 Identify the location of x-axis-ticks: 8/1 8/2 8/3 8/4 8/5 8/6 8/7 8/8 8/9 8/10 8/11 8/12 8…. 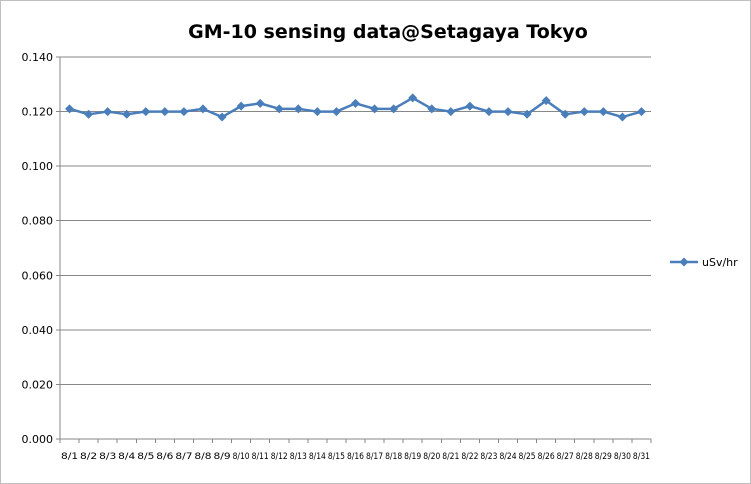
(355, 450).